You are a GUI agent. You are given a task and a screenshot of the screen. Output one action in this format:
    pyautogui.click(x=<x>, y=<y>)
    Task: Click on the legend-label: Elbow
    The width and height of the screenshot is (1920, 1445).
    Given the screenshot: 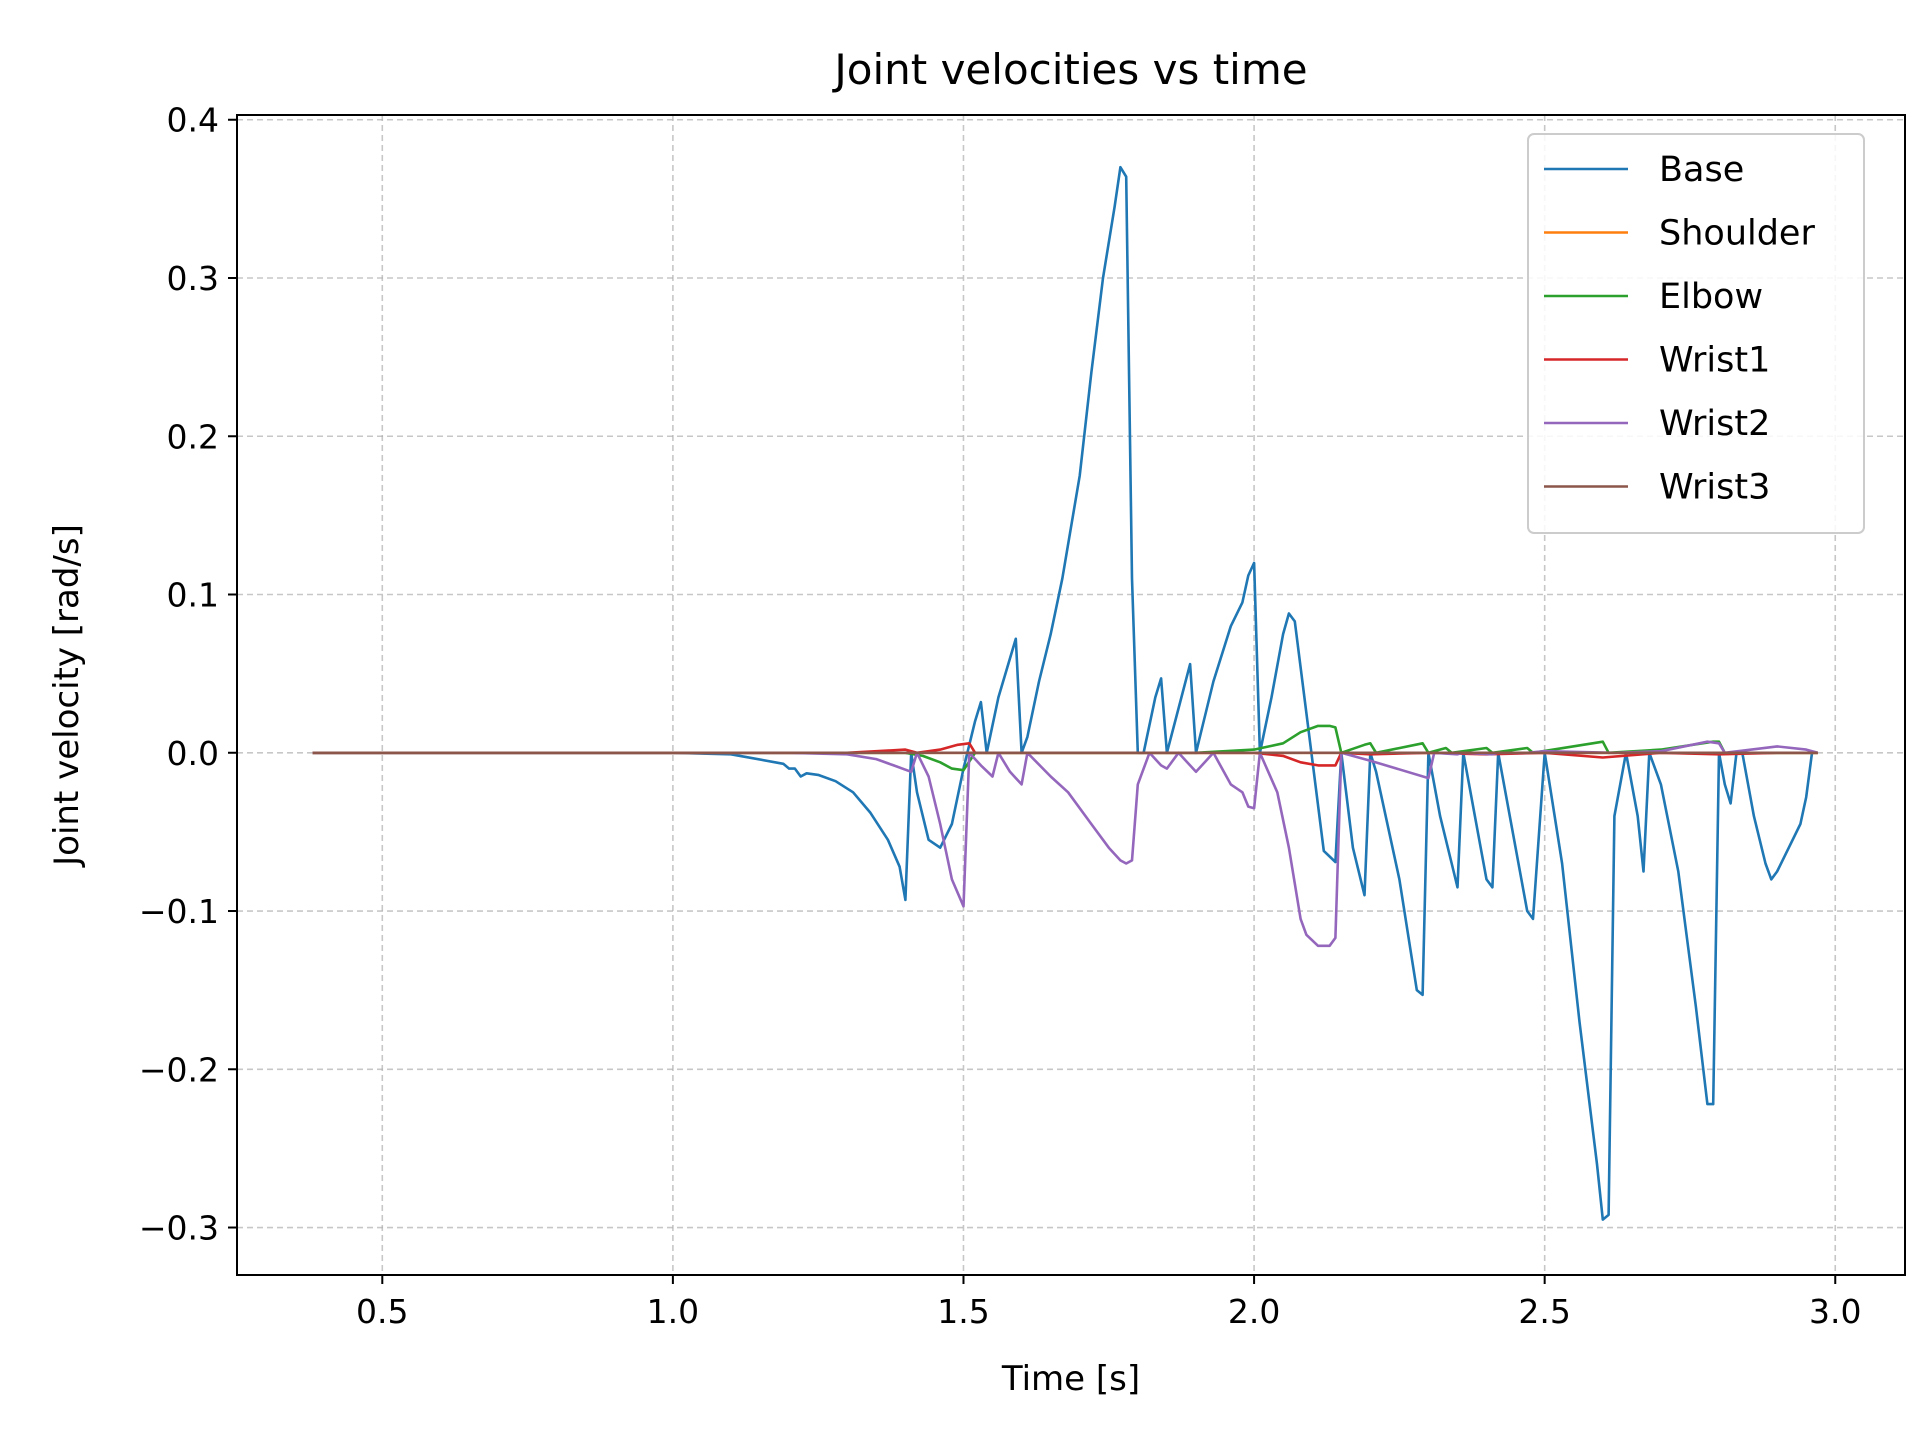 What is the action you would take?
    pyautogui.click(x=1711, y=297)
    